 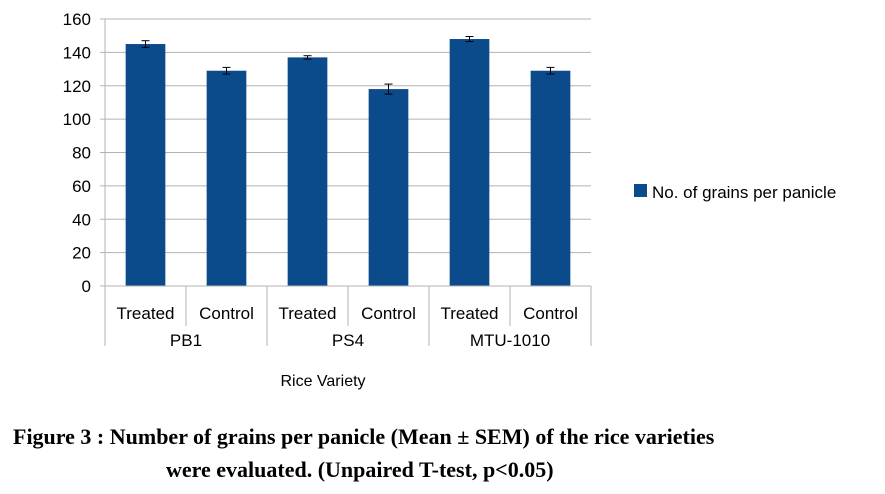 I want to click on x-group-label: PS4, so click(x=348, y=340).